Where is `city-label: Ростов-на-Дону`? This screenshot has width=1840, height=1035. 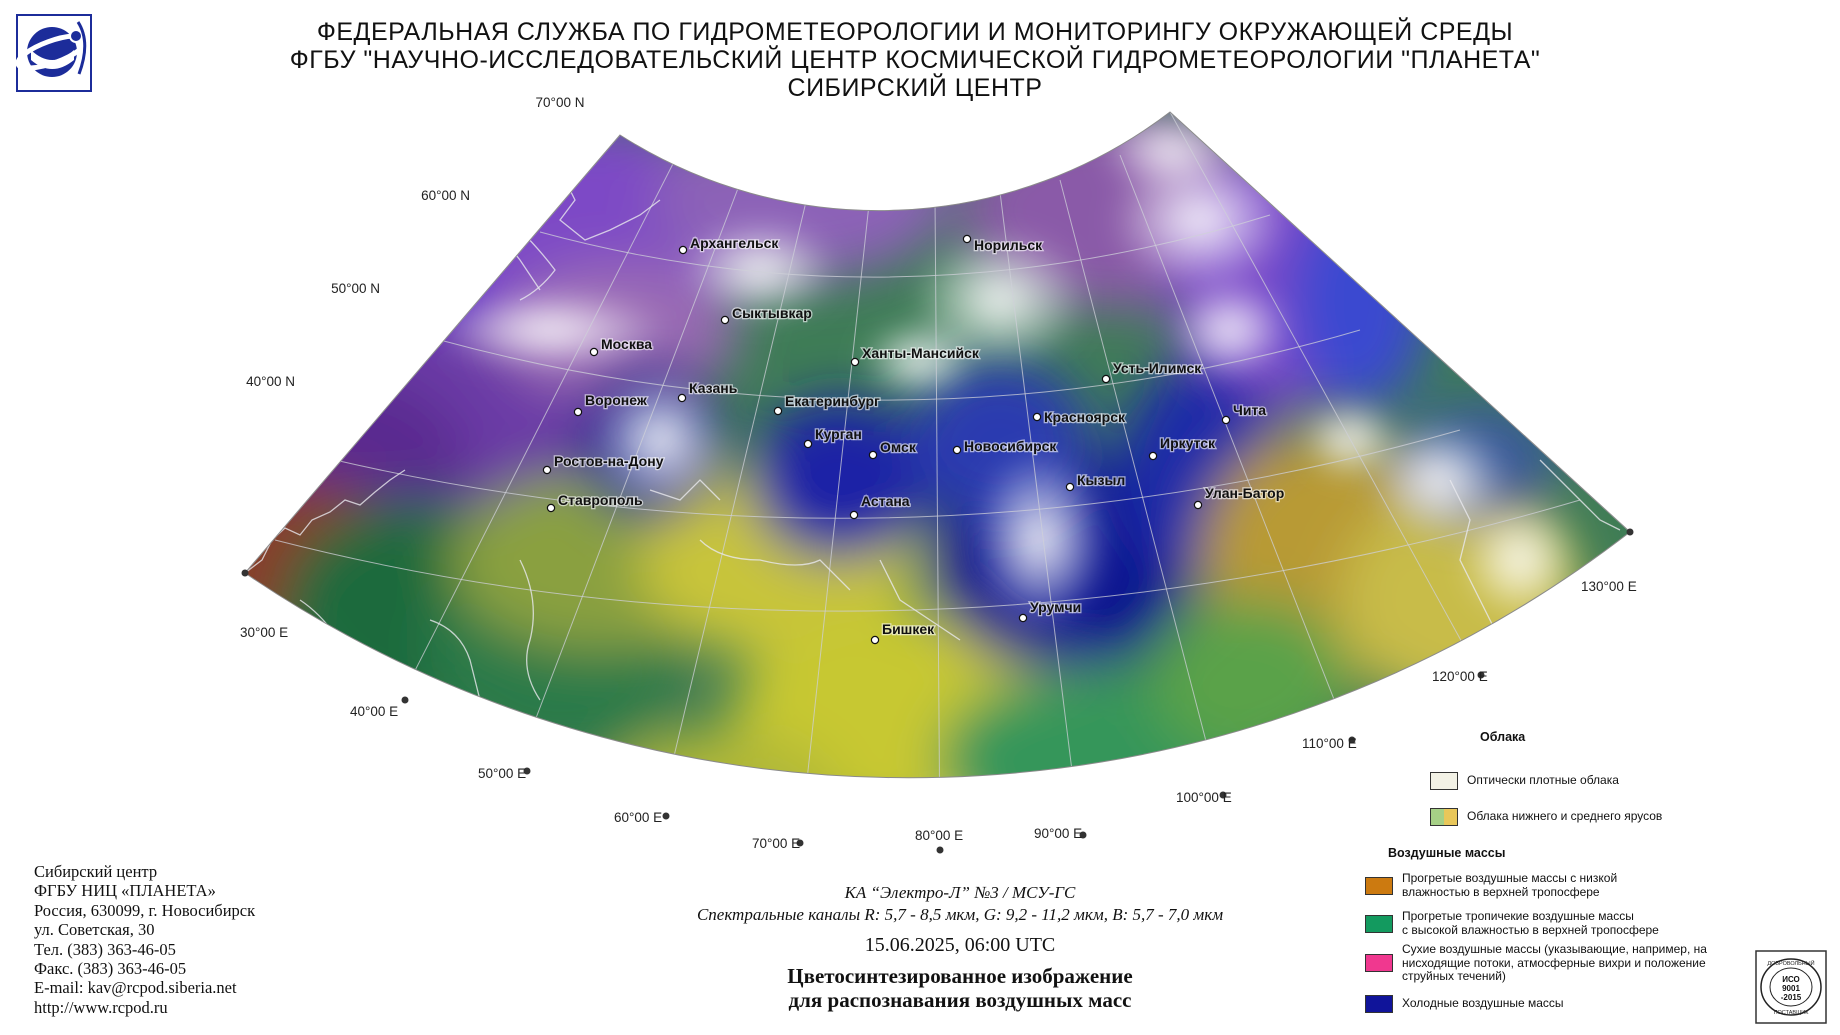
city-label: Ростов-на-Дону is located at coordinates (609, 461).